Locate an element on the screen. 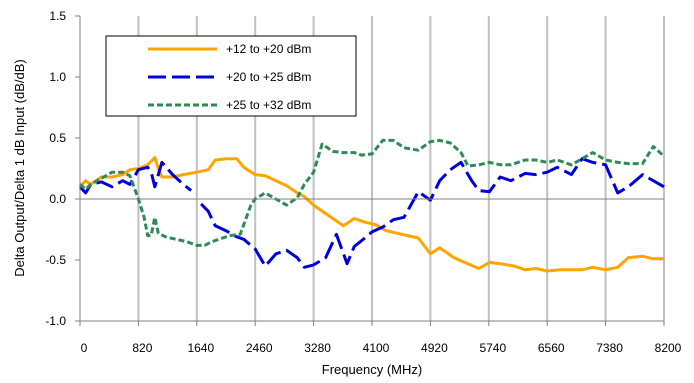  x-tick-labels: 0 820 1640 2460 3280 4100 4920 5740 6560 7380 8200 is located at coordinates (381, 348).